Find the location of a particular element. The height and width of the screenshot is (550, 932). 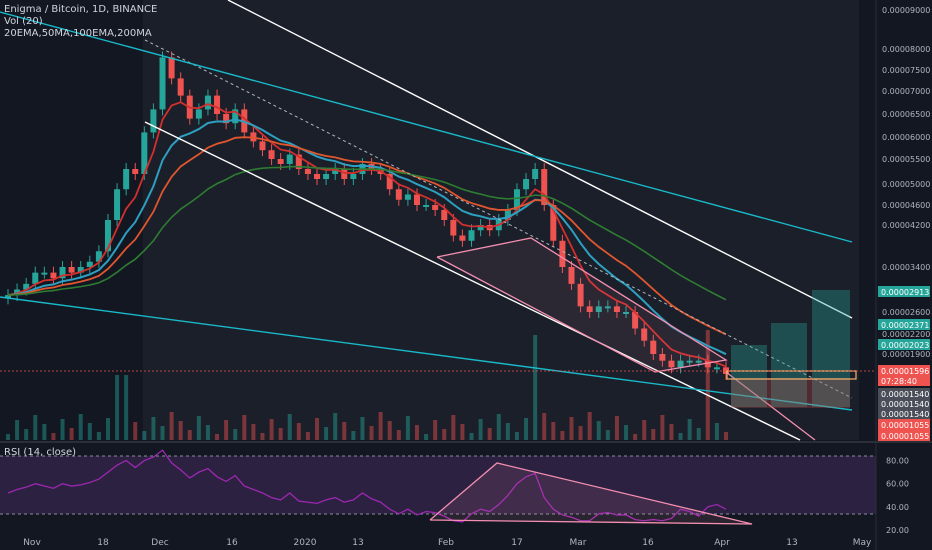

rsi-tick-label: 80.00 is located at coordinates (897, 461).